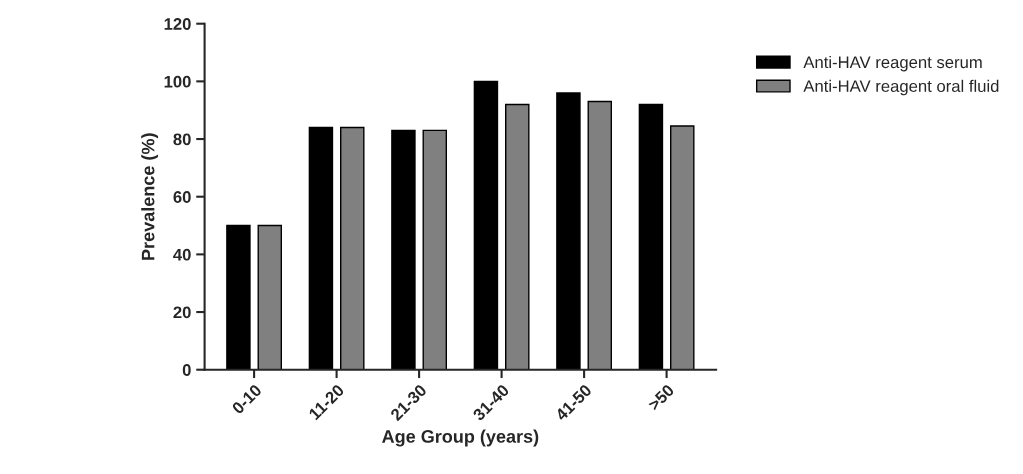 The height and width of the screenshot is (474, 1023). Describe the element at coordinates (892, 63) in the screenshot. I see `legend-label: Anti-HAV reagent serum` at that location.